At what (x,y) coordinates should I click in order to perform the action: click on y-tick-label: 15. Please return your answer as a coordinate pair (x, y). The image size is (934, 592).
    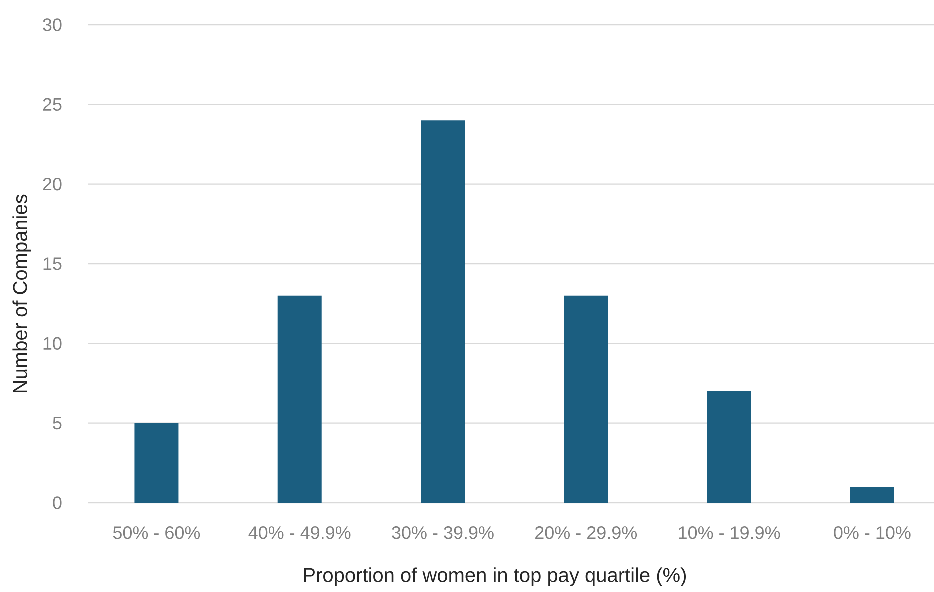
    Looking at the image, I should click on (53, 264).